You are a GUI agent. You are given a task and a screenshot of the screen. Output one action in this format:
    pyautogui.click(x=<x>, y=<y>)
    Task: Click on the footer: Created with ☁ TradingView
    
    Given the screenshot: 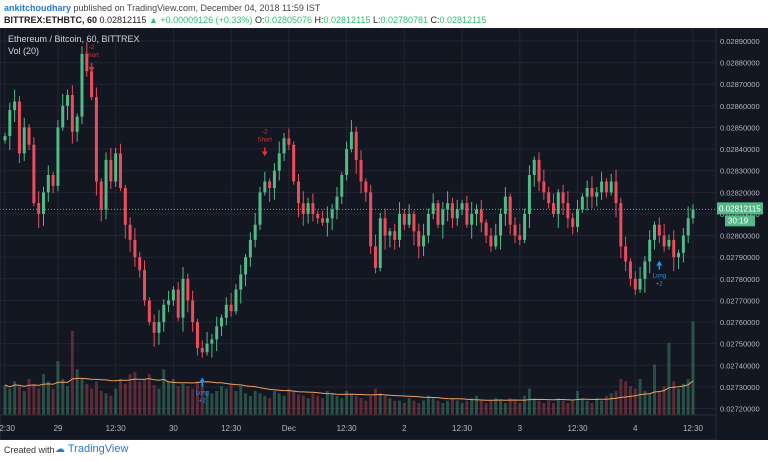 What is the action you would take?
    pyautogui.click(x=384, y=450)
    